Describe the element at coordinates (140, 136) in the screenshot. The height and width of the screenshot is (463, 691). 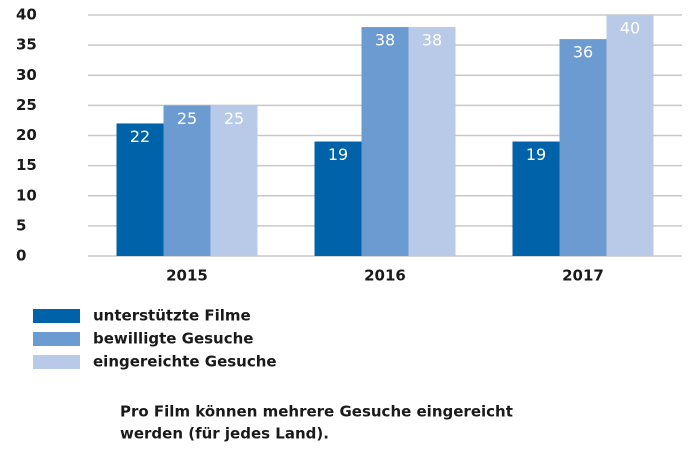
I see `data-label: 22` at that location.